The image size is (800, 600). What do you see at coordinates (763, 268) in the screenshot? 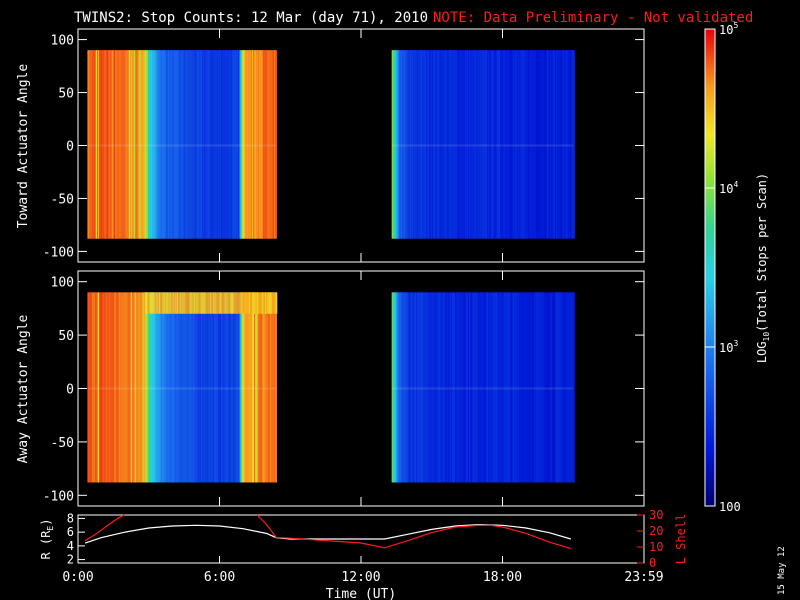
I see `colorbar-title: LOG10(Total Stops per Scan)` at bounding box center [763, 268].